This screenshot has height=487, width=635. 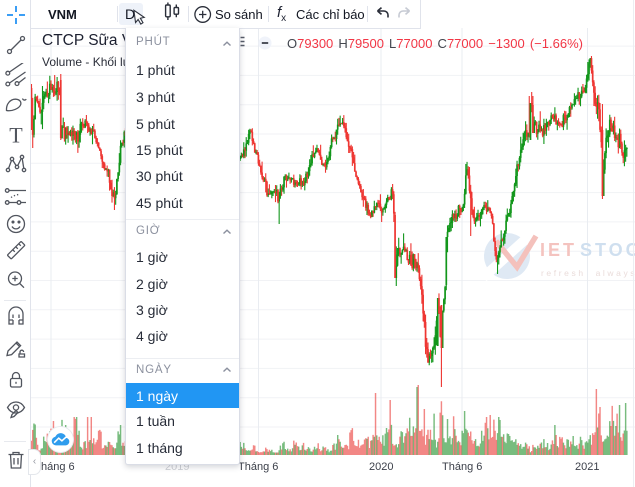 What do you see at coordinates (16, 135) in the screenshot?
I see `svg-text: T` at bounding box center [16, 135].